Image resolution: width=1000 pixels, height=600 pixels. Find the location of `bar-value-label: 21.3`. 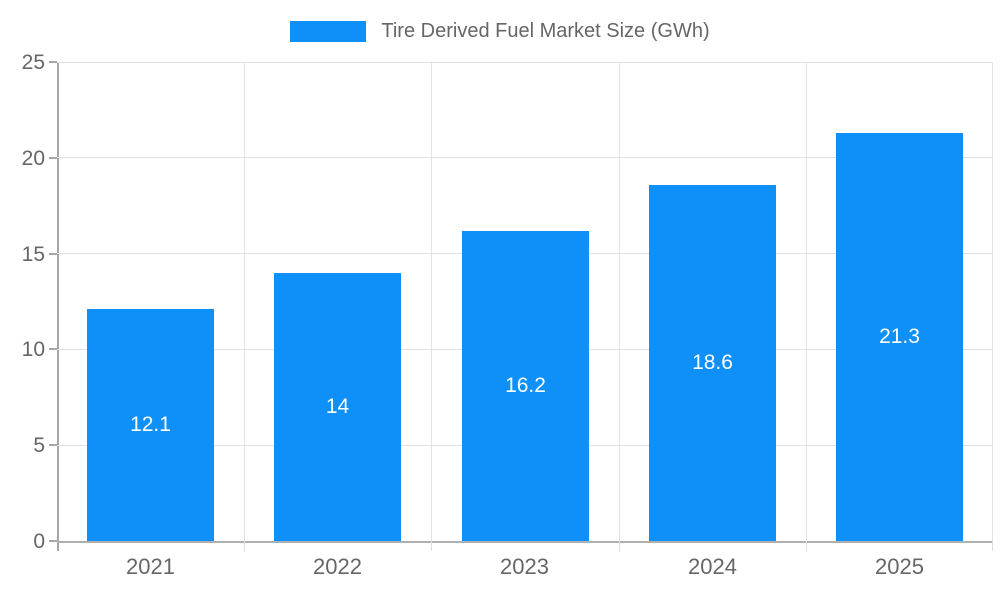

bar-value-label: 21.3 is located at coordinates (899, 336).